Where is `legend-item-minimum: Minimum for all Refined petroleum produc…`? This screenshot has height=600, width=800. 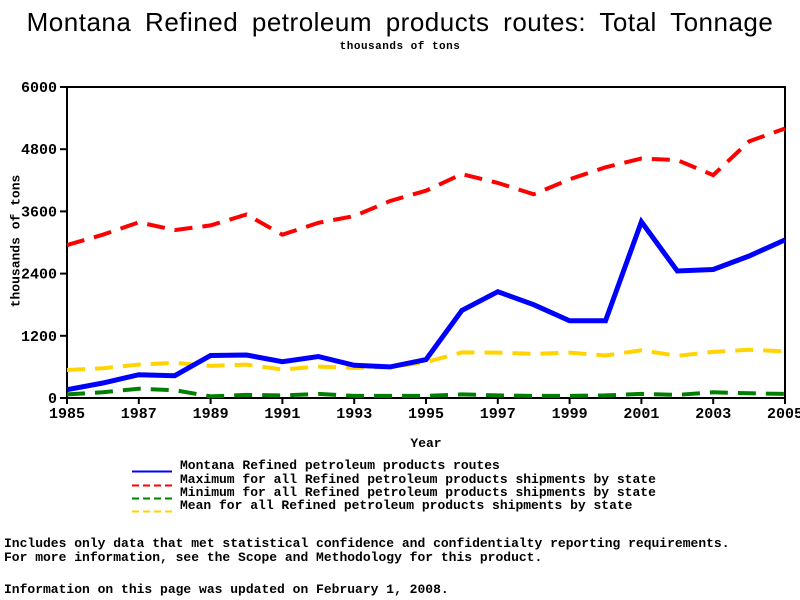
legend-item-minimum: Minimum for all Refined petroleum produc… is located at coordinates (394, 492).